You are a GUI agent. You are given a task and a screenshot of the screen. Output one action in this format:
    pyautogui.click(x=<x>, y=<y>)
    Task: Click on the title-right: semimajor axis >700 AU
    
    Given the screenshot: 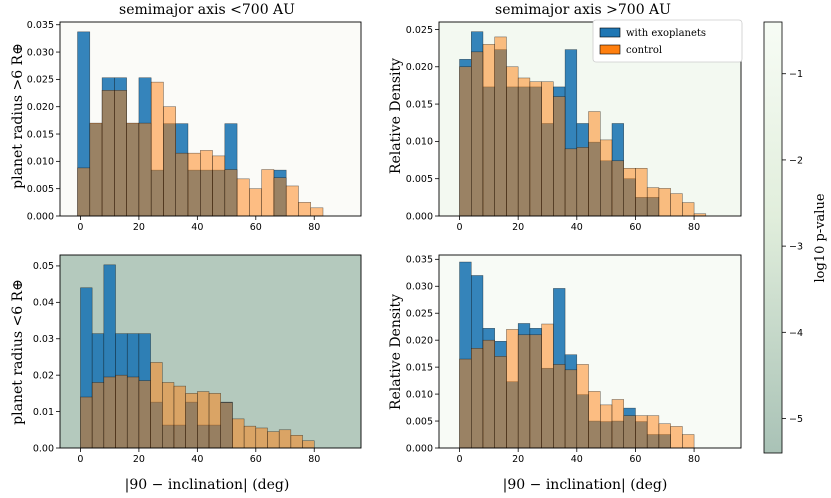 What is the action you would take?
    pyautogui.click(x=583, y=10)
    